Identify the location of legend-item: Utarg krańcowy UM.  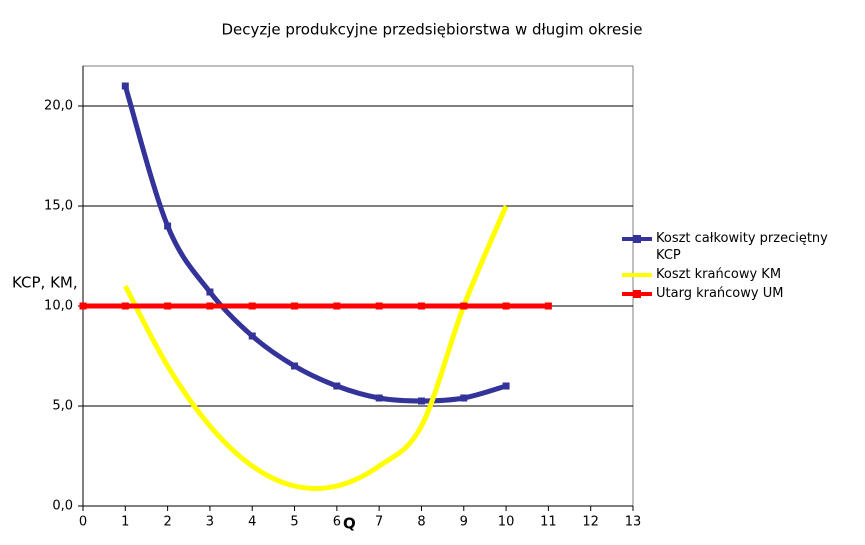
(739, 293).